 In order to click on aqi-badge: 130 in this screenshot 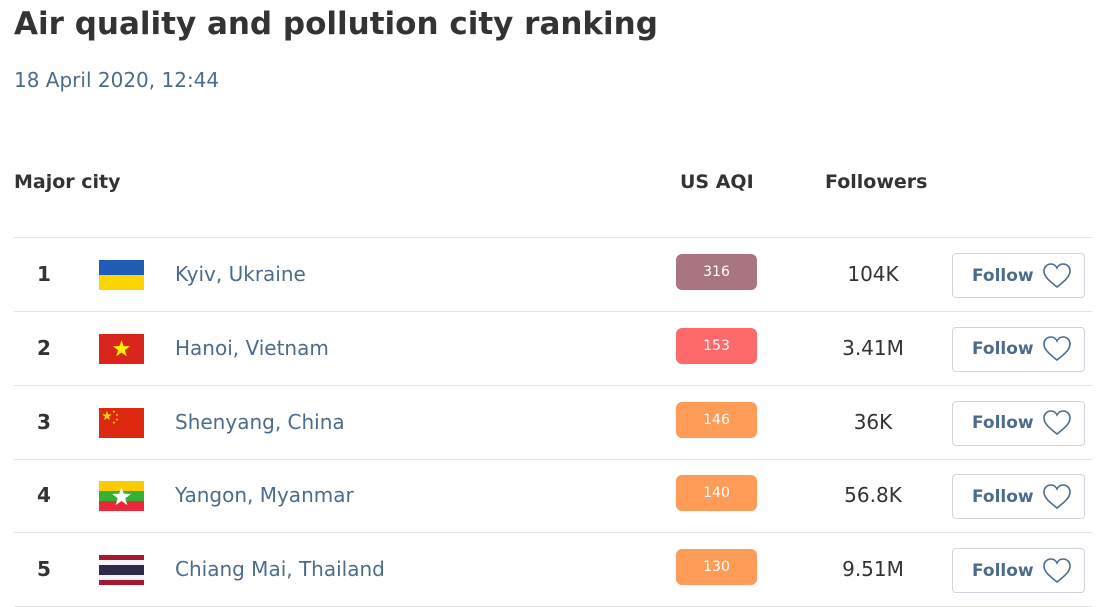, I will do `click(716, 567)`.